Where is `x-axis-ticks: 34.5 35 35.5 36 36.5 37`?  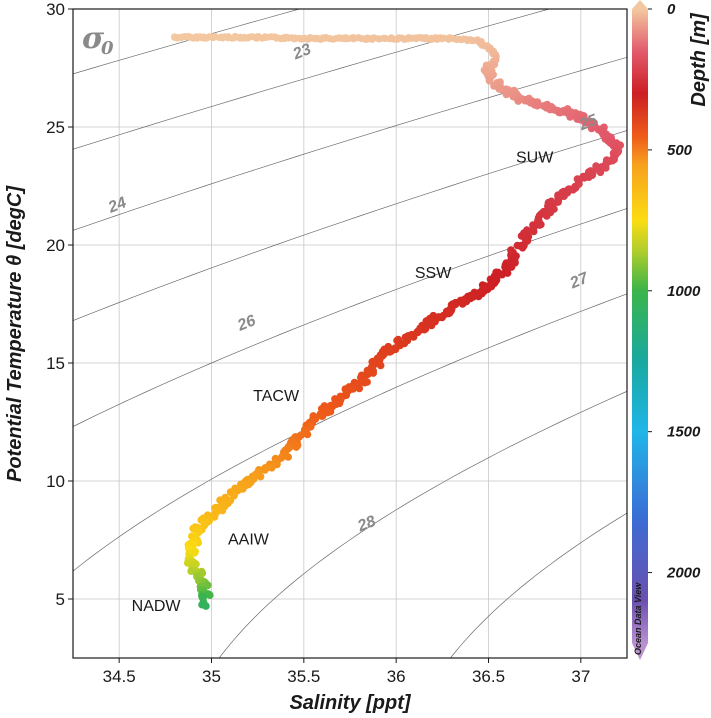 x-axis-ticks: 34.5 35 35.5 36 36.5 37 is located at coordinates (346, 672).